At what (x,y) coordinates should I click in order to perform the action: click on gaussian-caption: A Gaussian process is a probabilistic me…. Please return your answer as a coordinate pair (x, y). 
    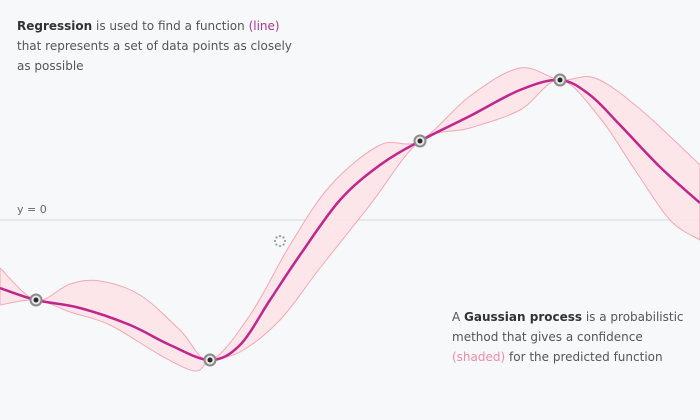
    Looking at the image, I should click on (574, 337).